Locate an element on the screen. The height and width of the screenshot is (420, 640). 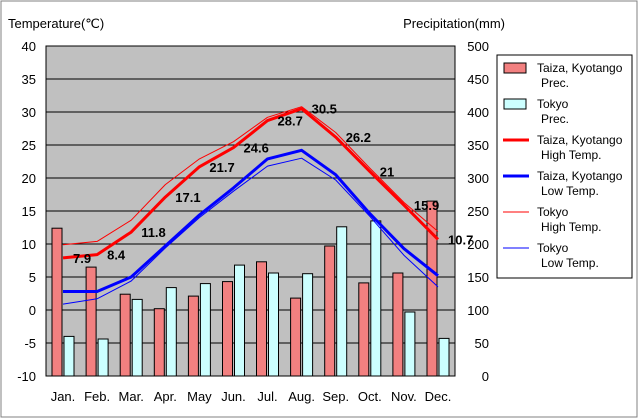
data-label: 28.7 is located at coordinates (290, 121).